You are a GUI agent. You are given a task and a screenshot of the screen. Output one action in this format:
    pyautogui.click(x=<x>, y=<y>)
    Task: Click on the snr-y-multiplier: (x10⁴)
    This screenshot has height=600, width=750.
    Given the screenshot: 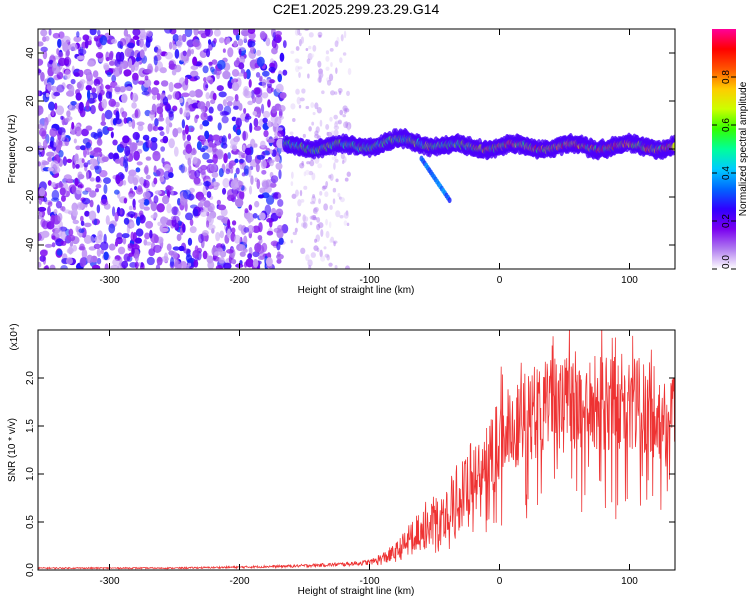 What is the action you would take?
    pyautogui.click(x=14, y=336)
    